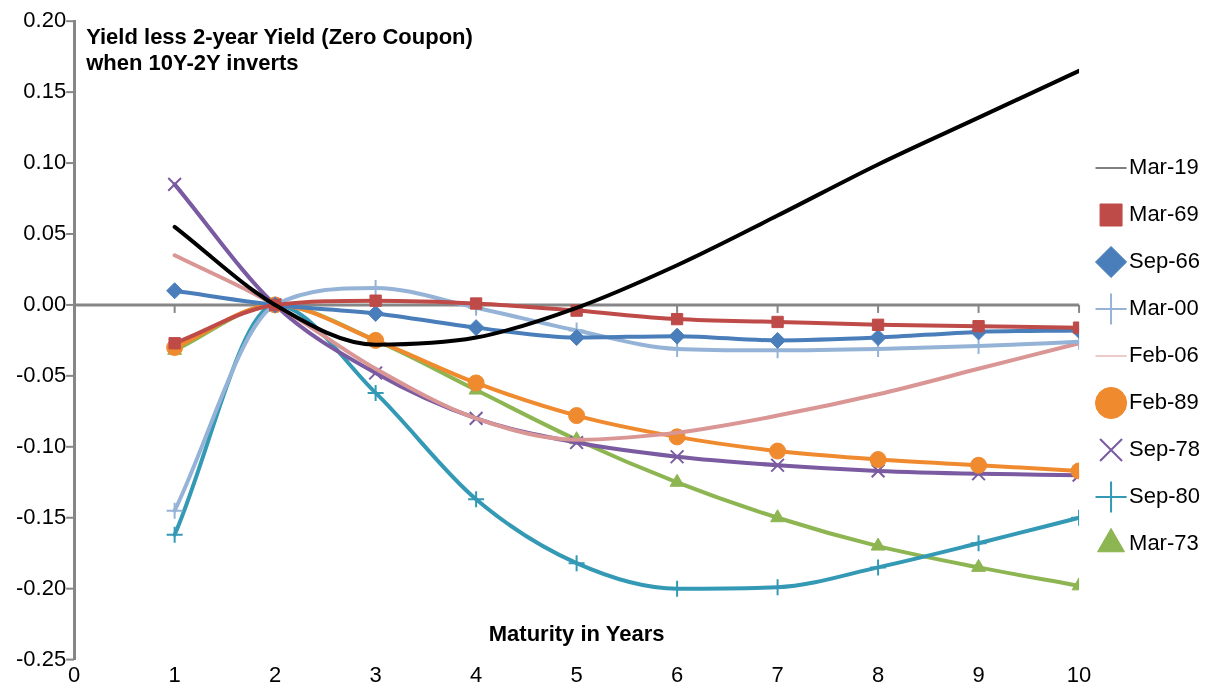 This screenshot has height=698, width=1220. Describe the element at coordinates (1164, 214) in the screenshot. I see `legend-label: Mar-69` at that location.